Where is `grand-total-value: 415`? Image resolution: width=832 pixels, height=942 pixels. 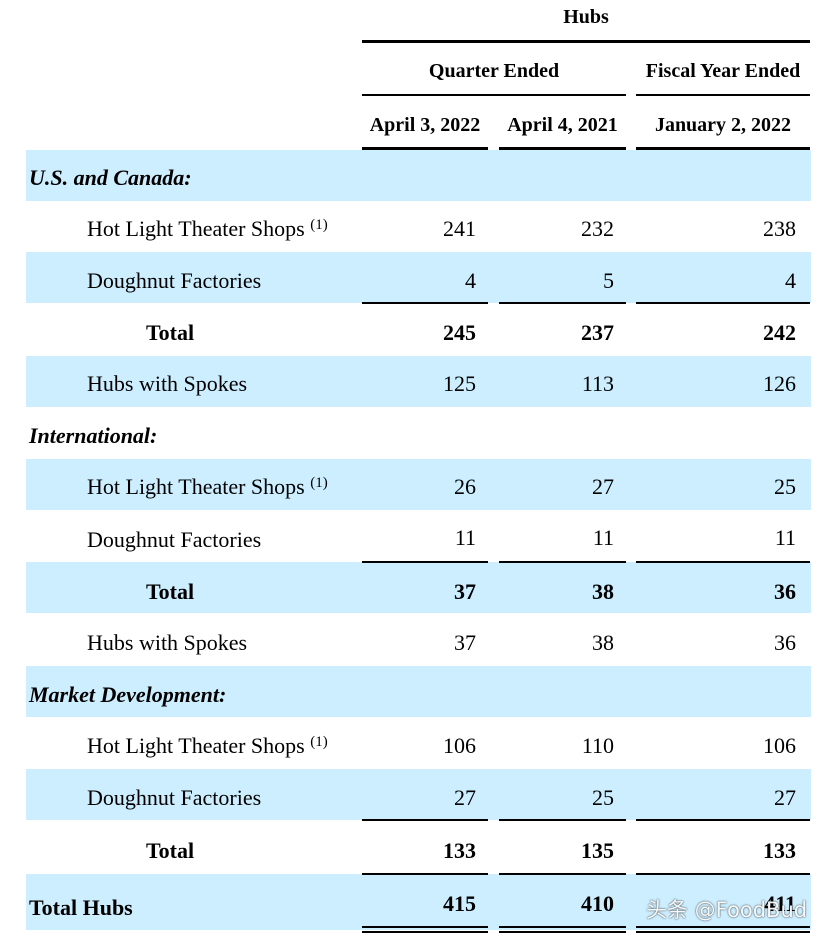 grand-total-value: 415 is located at coordinates (459, 903).